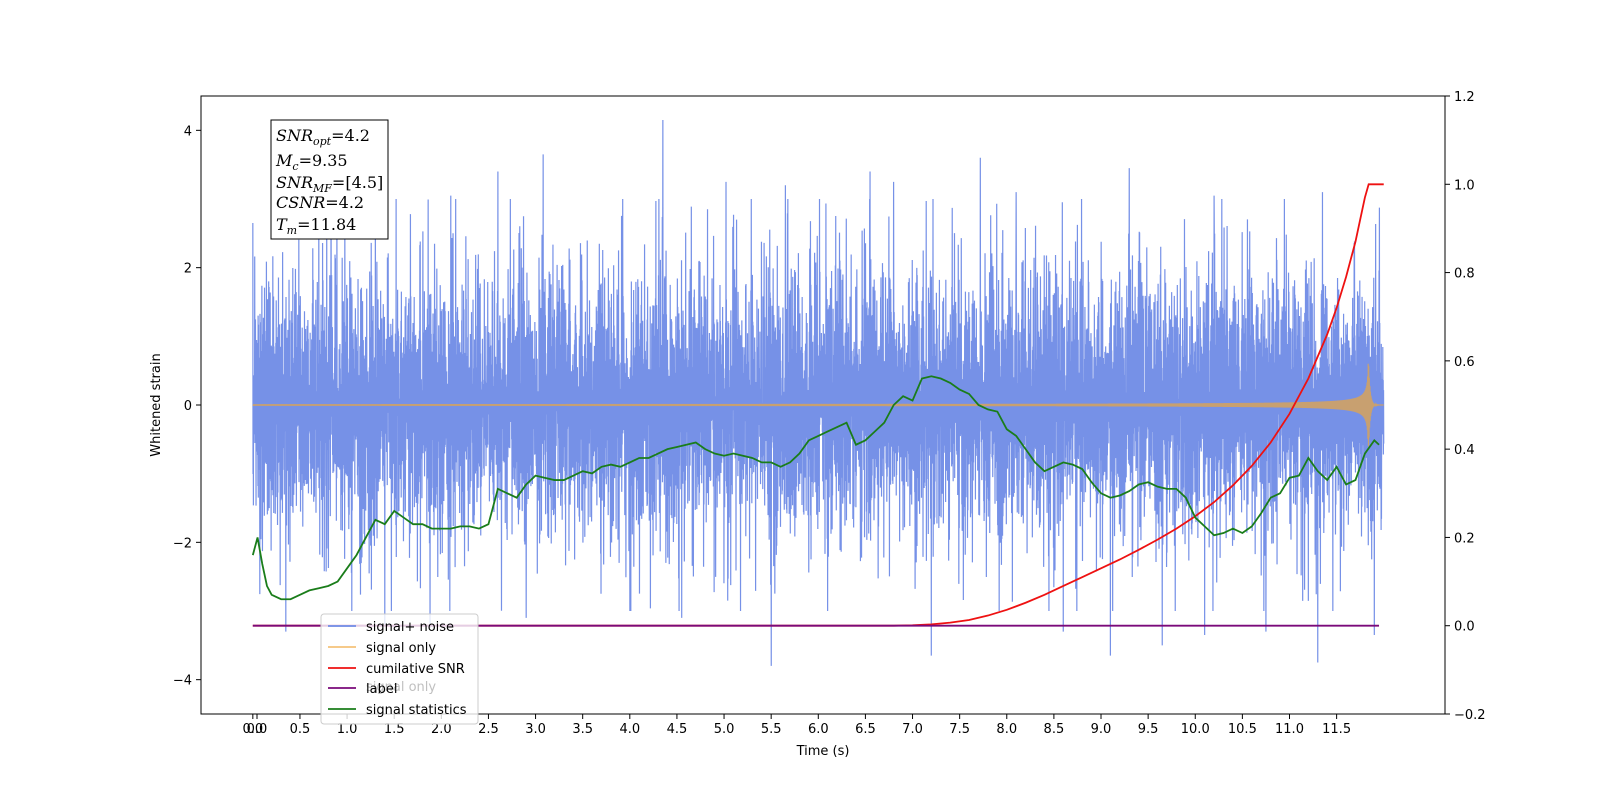  I want to click on legend-entry-label: label, so click(362, 689).